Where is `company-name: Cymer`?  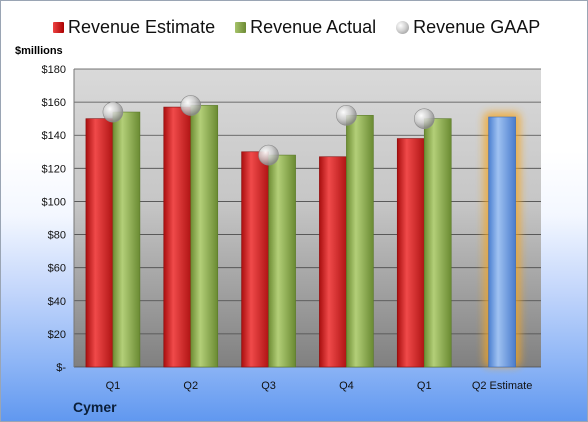 company-name: Cymer is located at coordinates (95, 407).